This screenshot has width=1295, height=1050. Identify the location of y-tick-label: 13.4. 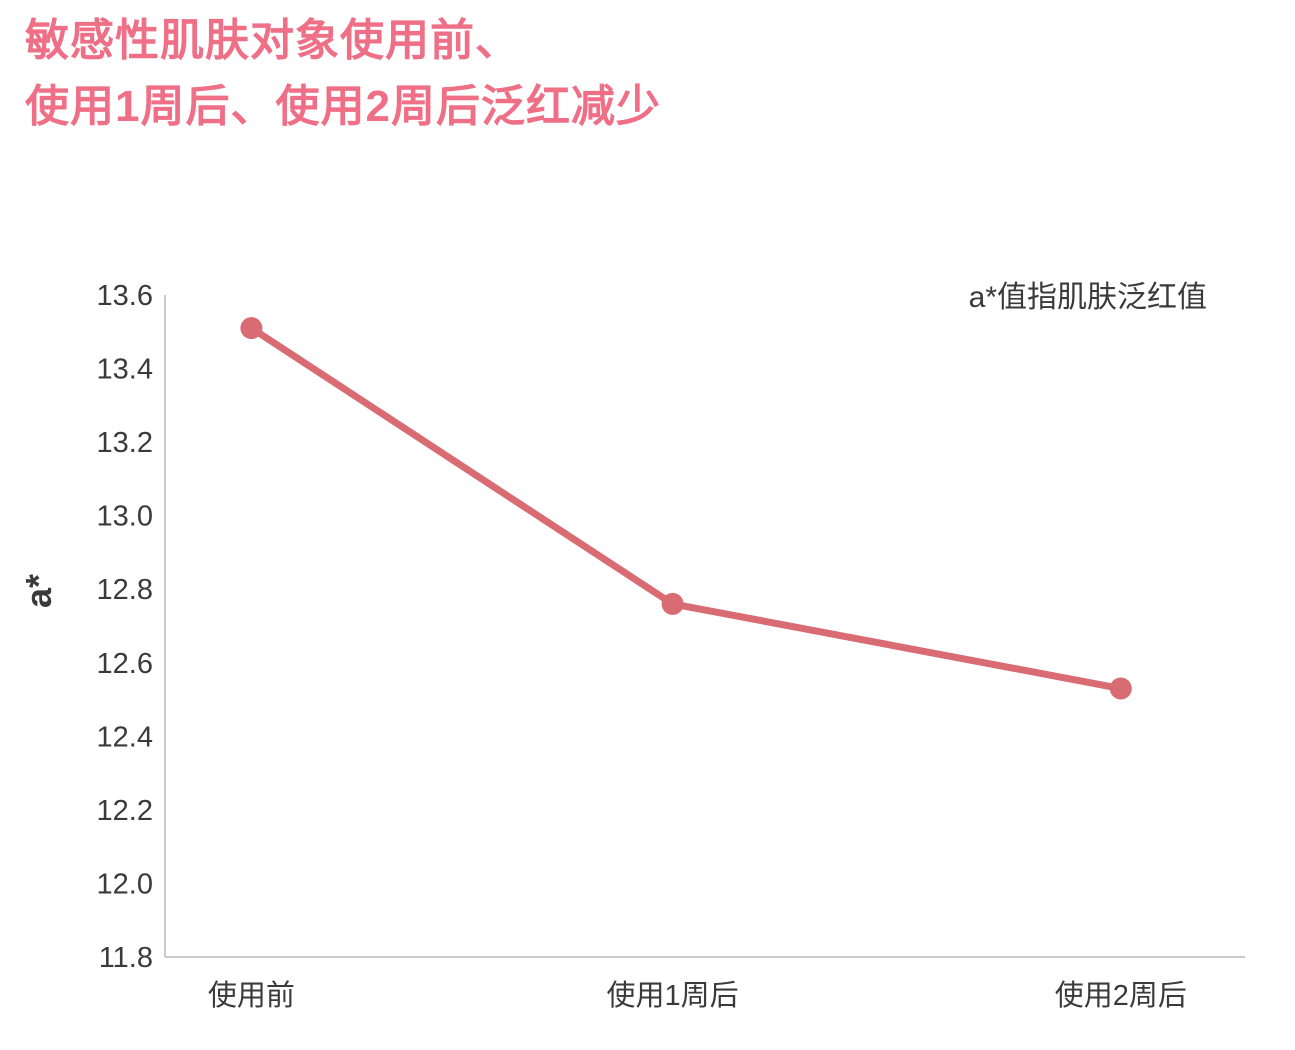
(125, 370).